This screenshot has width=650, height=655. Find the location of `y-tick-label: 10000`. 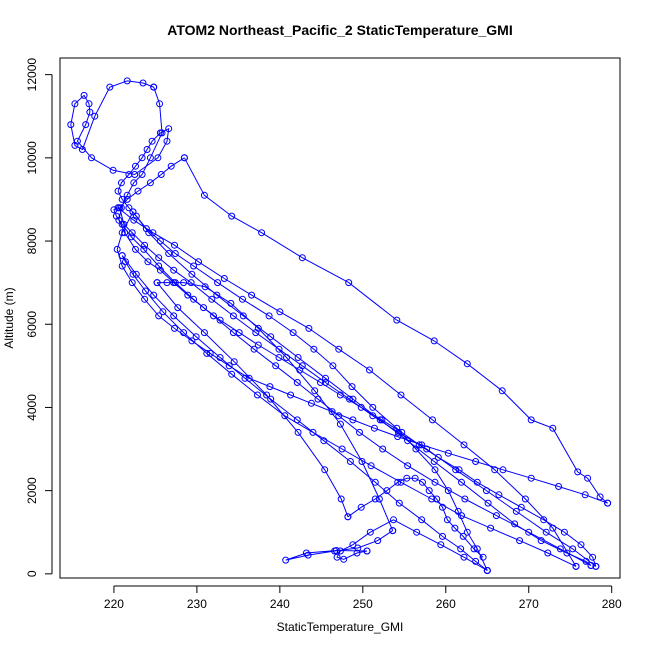

y-tick-label: 10000 is located at coordinates (32, 158).